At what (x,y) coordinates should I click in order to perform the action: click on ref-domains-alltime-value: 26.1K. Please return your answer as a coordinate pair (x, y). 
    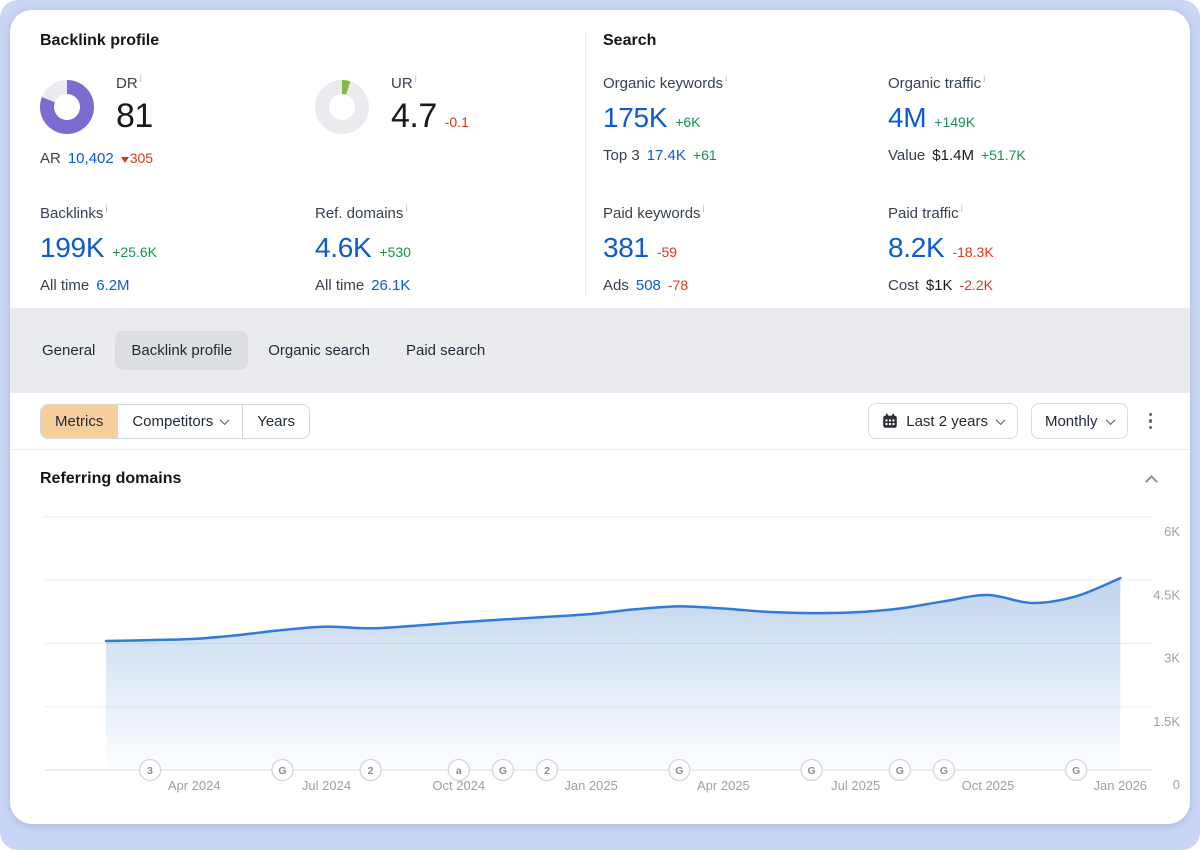
    Looking at the image, I should click on (391, 285).